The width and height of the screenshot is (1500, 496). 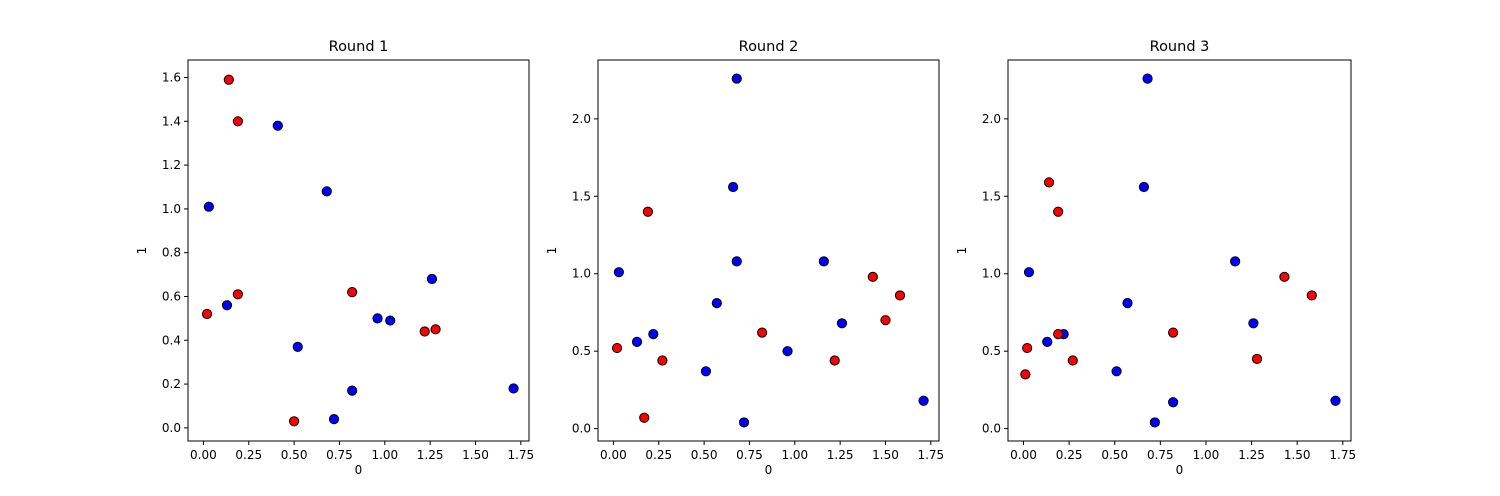 What do you see at coordinates (769, 47) in the screenshot?
I see `plot-title: Round 2` at bounding box center [769, 47].